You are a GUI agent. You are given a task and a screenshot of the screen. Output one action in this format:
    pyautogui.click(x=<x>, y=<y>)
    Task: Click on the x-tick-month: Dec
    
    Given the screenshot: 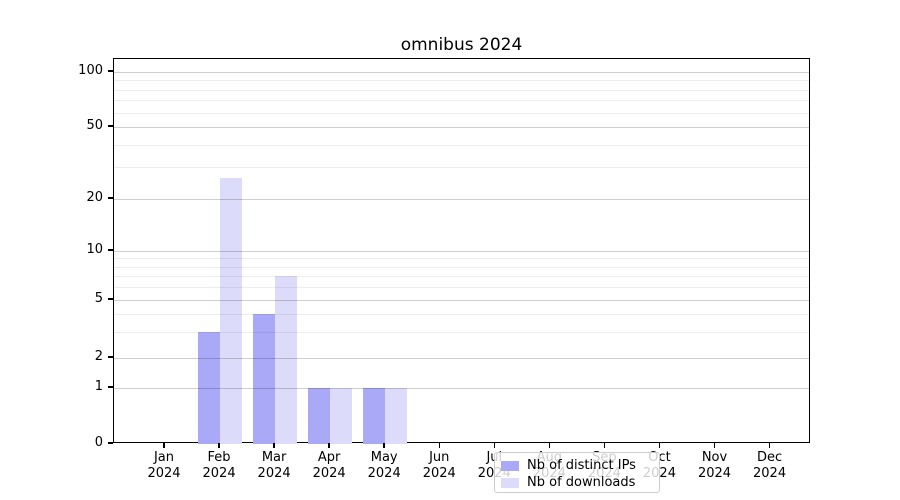 What is the action you would take?
    pyautogui.click(x=769, y=457)
    